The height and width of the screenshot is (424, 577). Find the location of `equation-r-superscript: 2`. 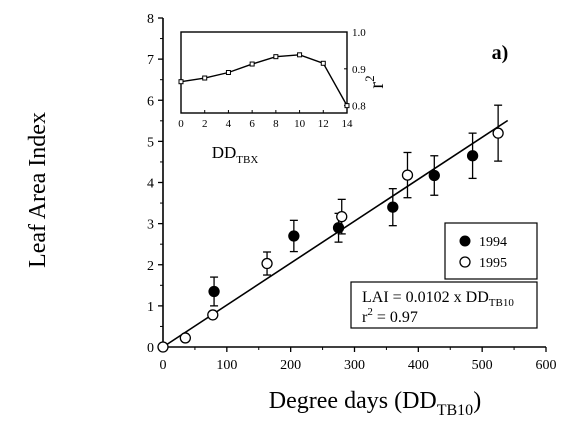

equation-r-superscript: 2 is located at coordinates (370, 312).